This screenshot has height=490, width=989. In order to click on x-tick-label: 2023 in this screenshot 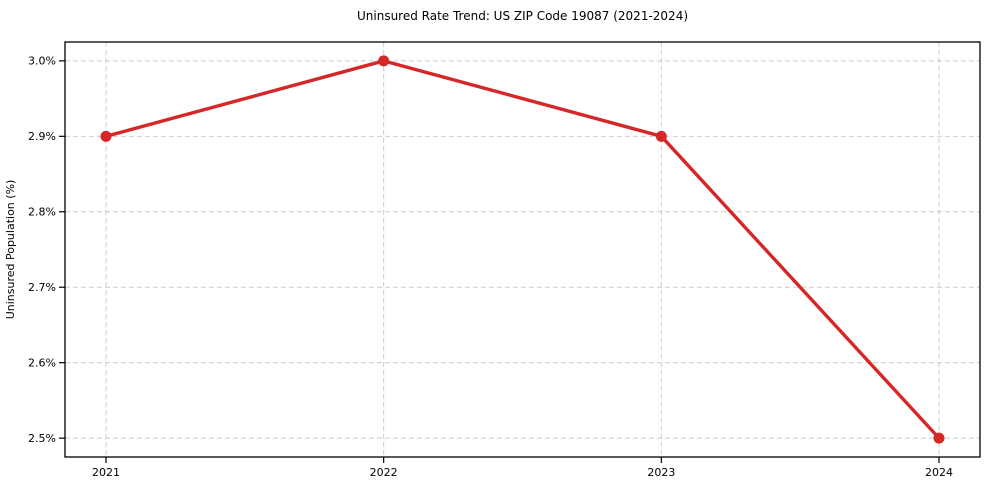, I will do `click(661, 472)`.